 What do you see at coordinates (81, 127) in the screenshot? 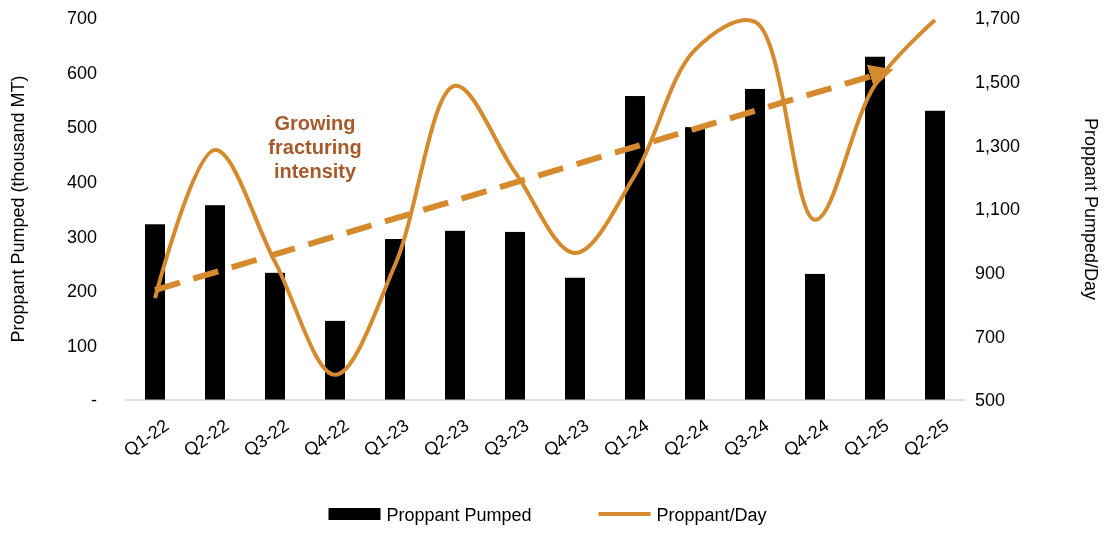
I see `y-tick-label: 500` at bounding box center [81, 127].